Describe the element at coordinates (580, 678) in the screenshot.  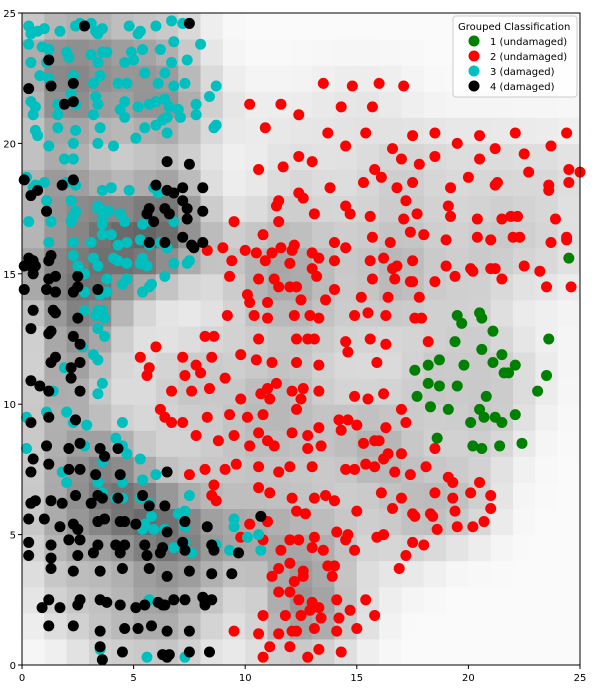
I see `x-tick-label: 25` at that location.